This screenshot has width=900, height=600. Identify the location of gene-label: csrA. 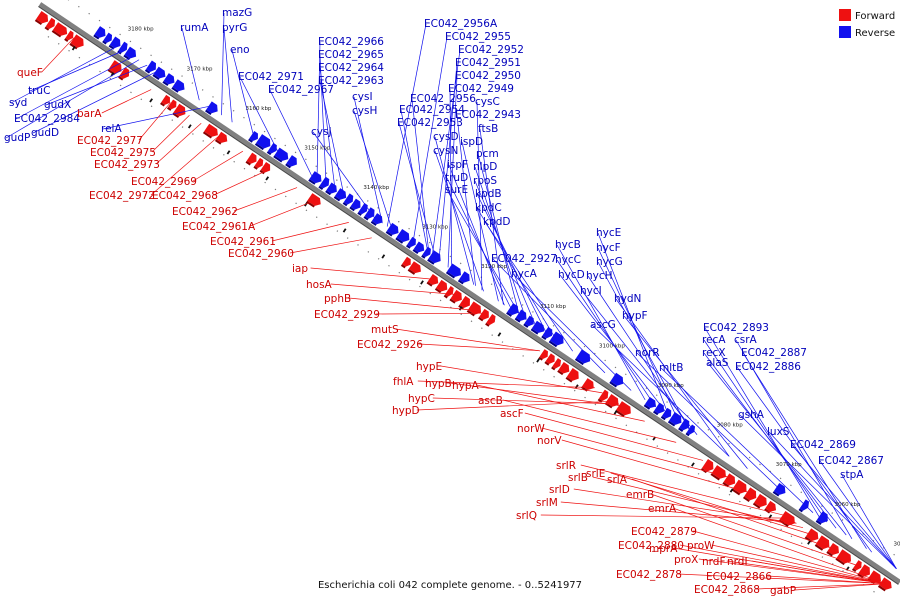
(746, 340).